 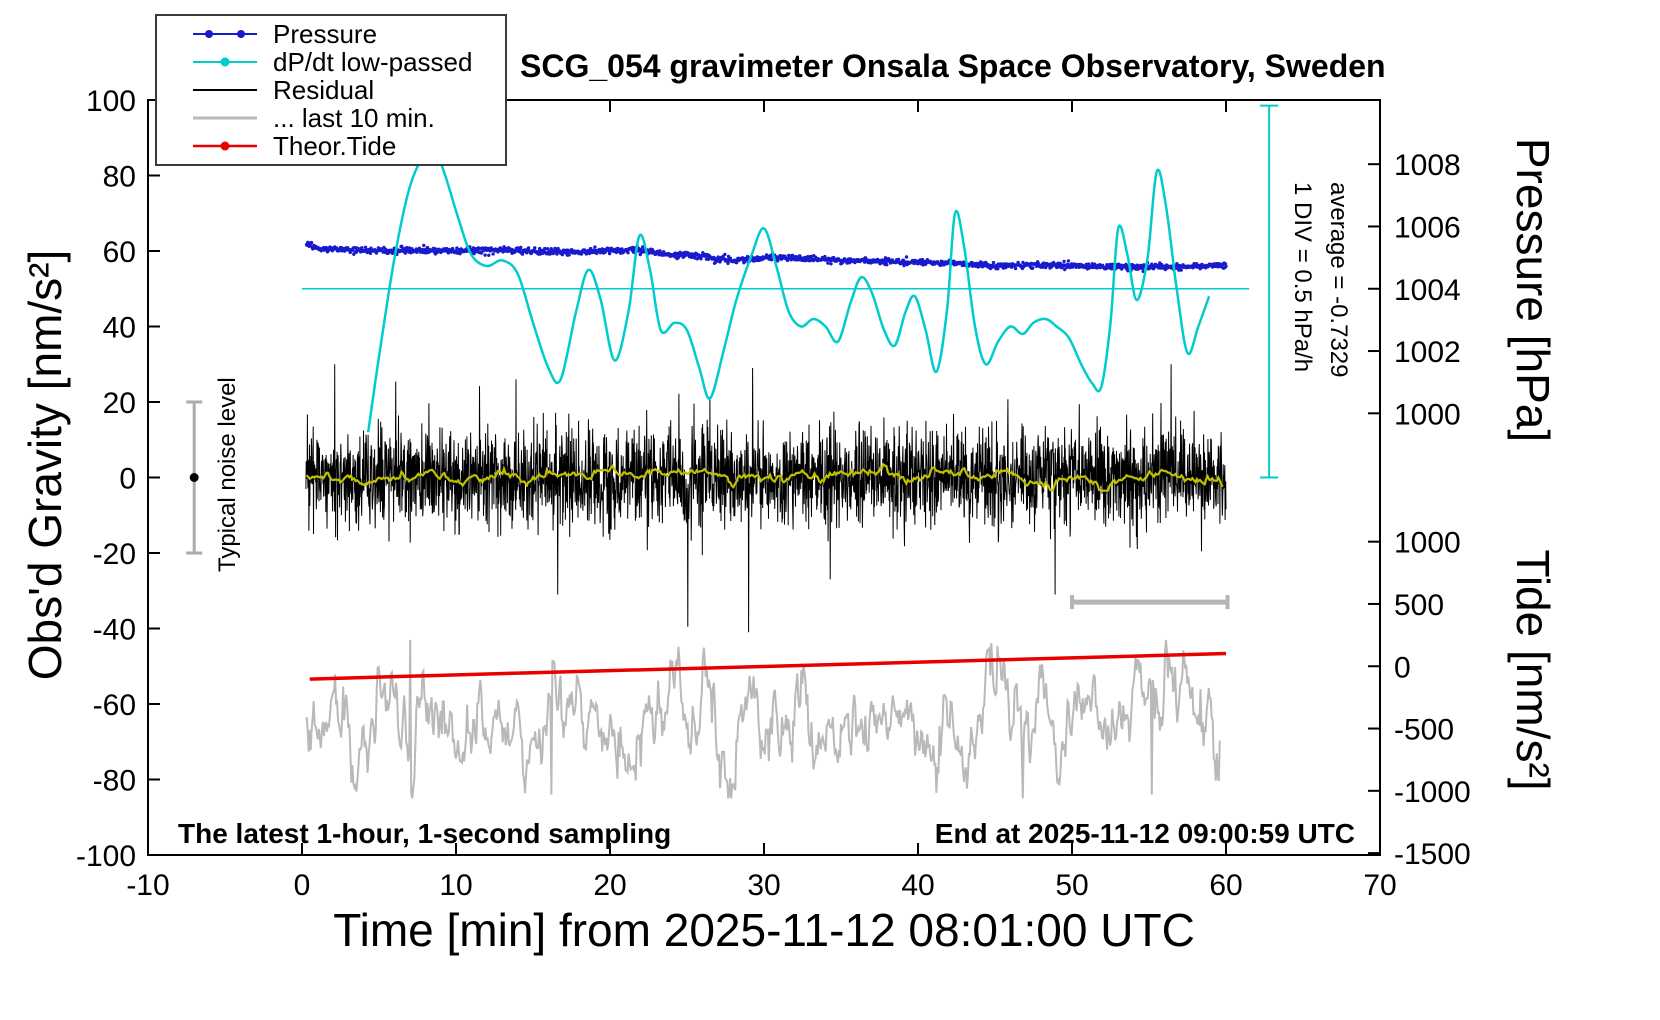 I want to click on legend-item-4: Theor.Tide, so click(x=346, y=145).